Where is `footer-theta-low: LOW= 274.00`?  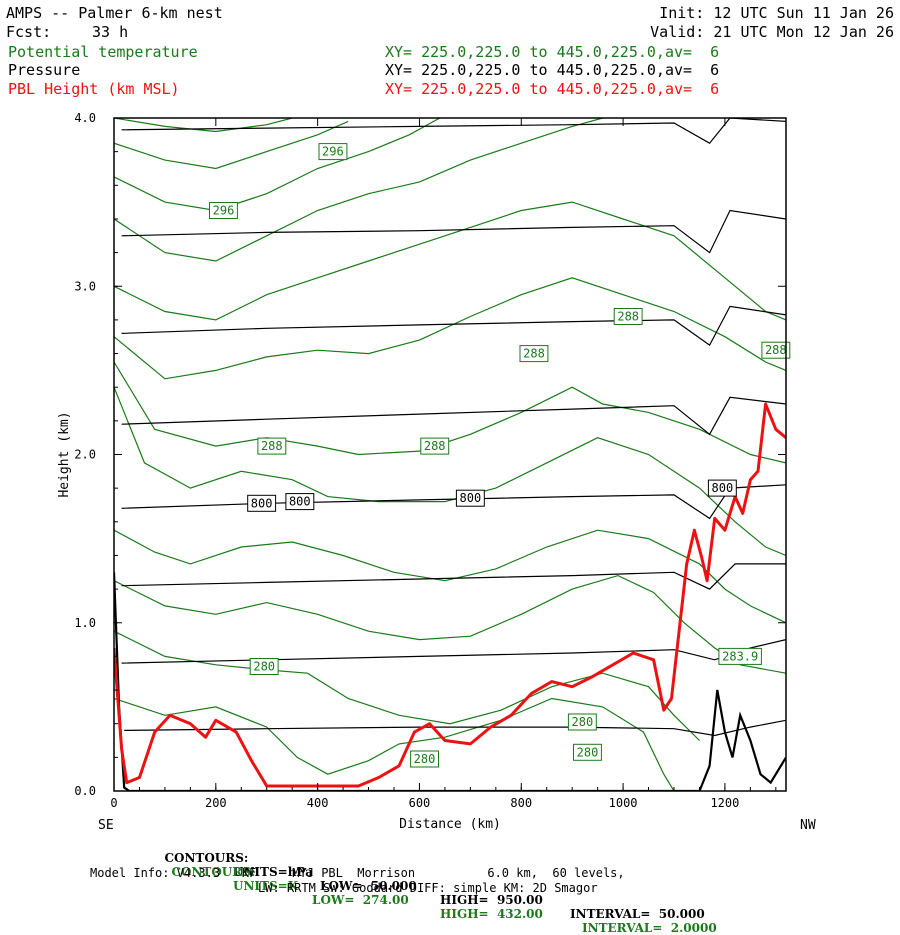 footer-theta-low: LOW= 274.00 is located at coordinates (360, 900).